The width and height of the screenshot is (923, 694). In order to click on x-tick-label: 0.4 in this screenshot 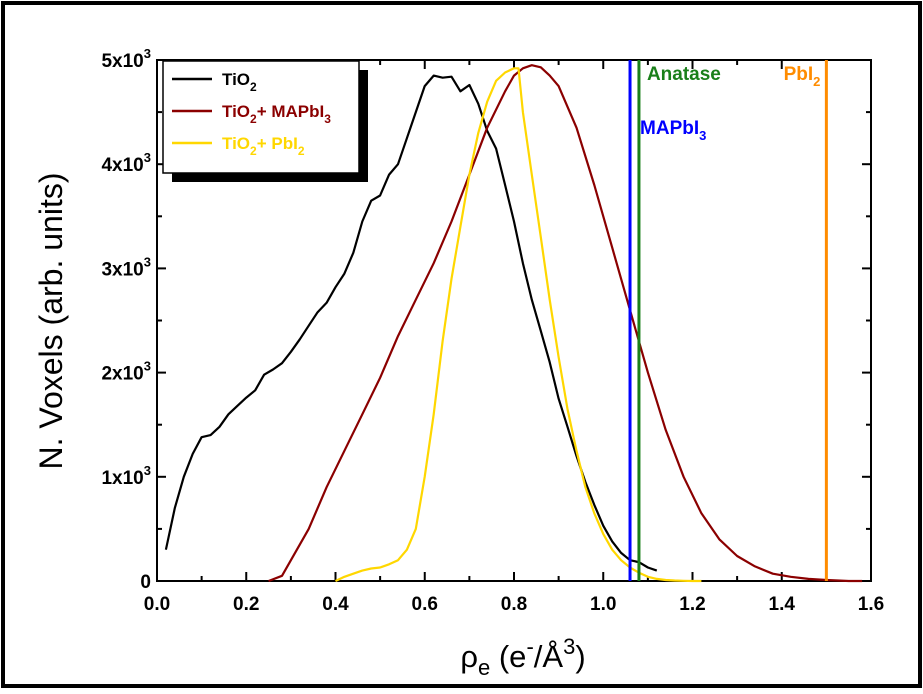, I will do `click(335, 604)`.